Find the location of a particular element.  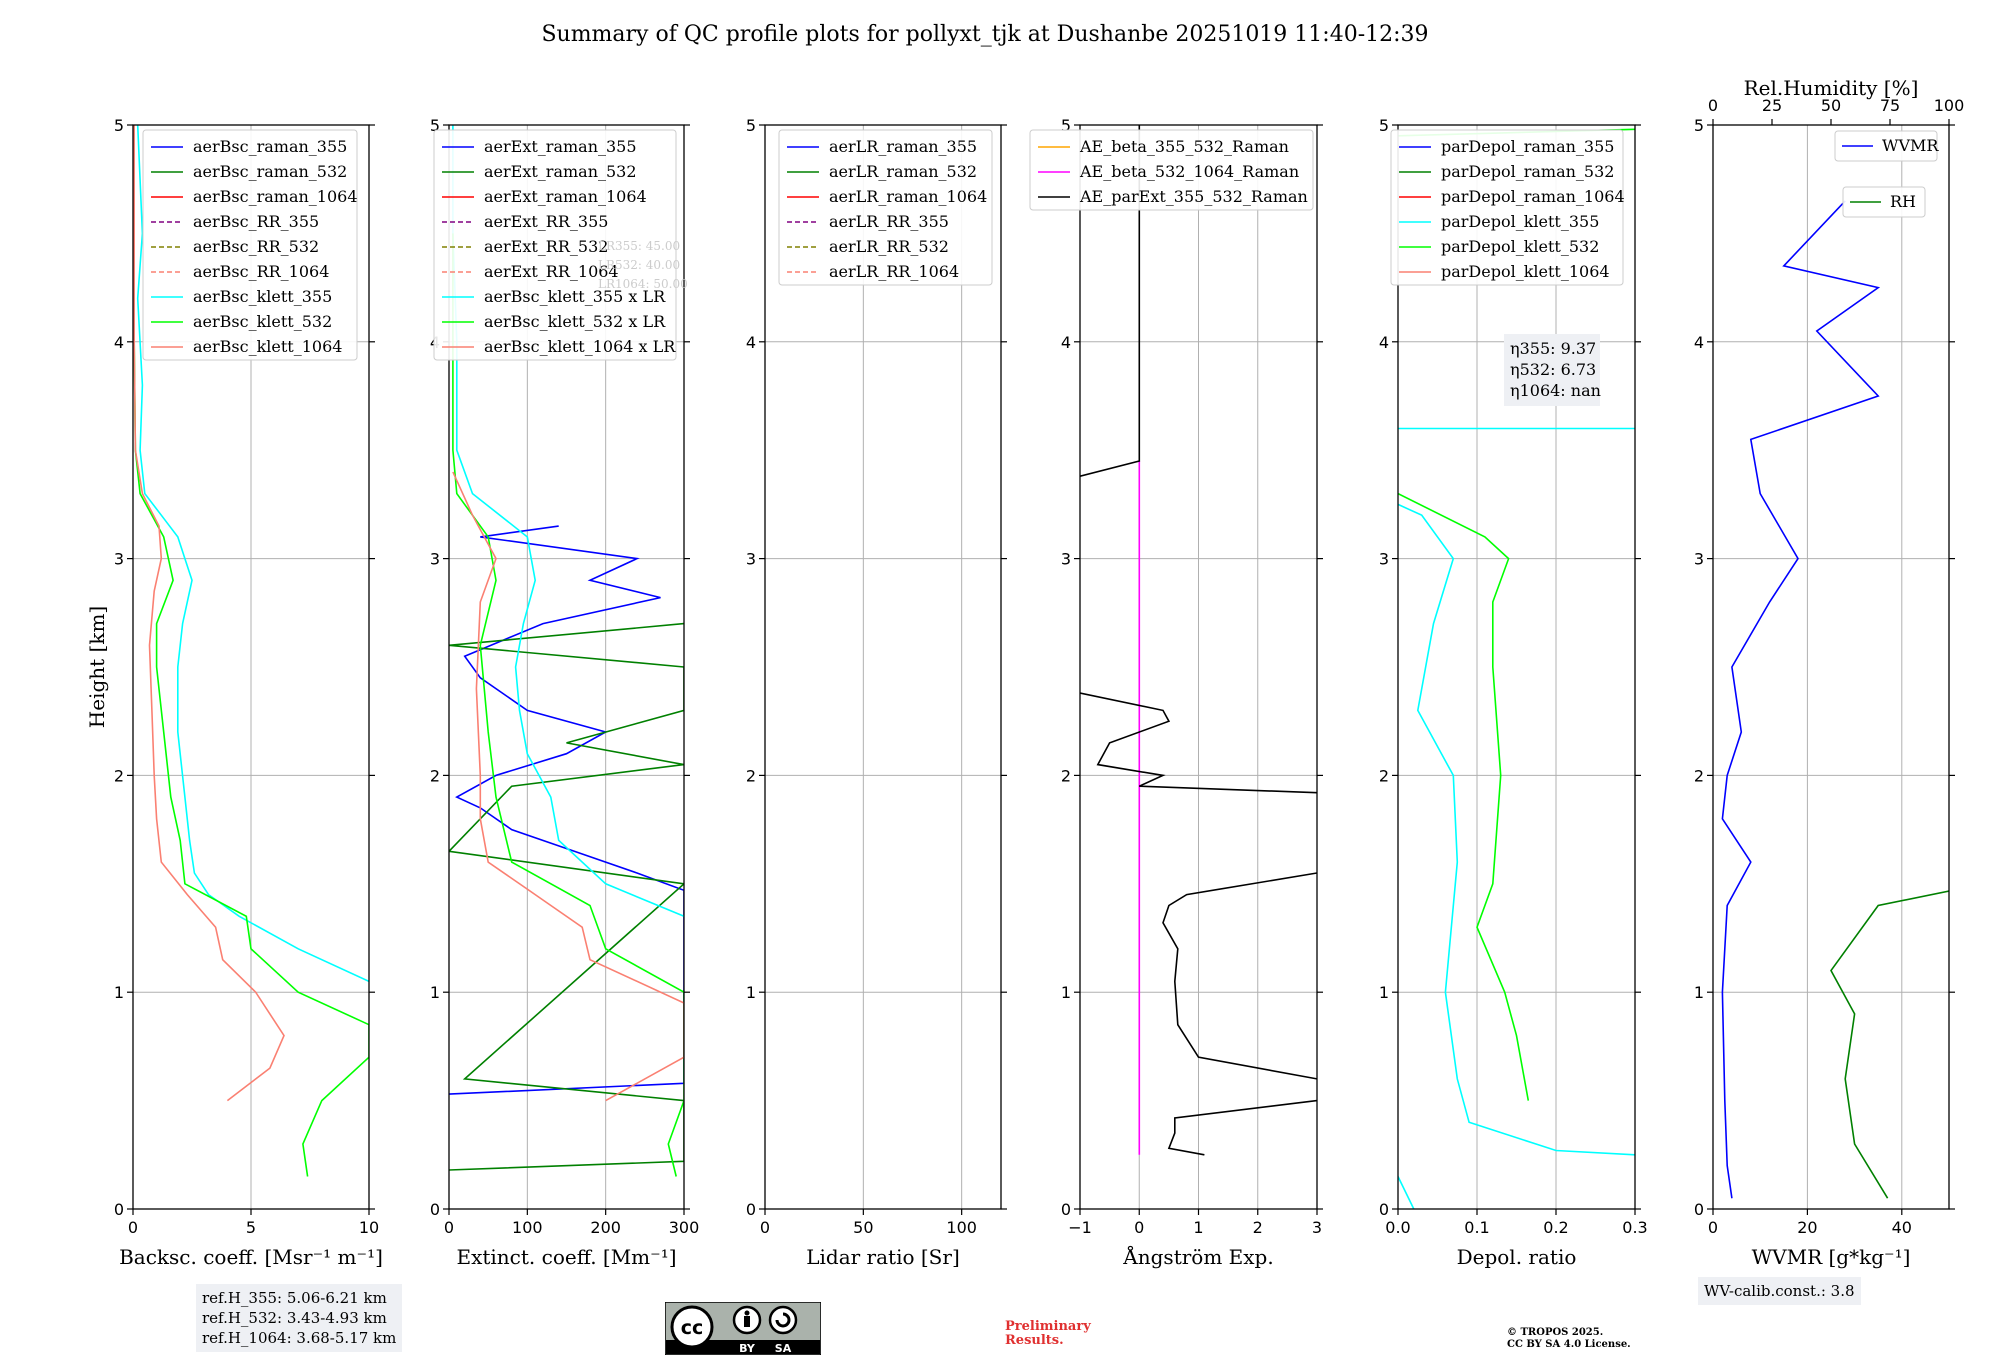

legend-label: aerBsc_klett_1064 x LR is located at coordinates (580, 346).